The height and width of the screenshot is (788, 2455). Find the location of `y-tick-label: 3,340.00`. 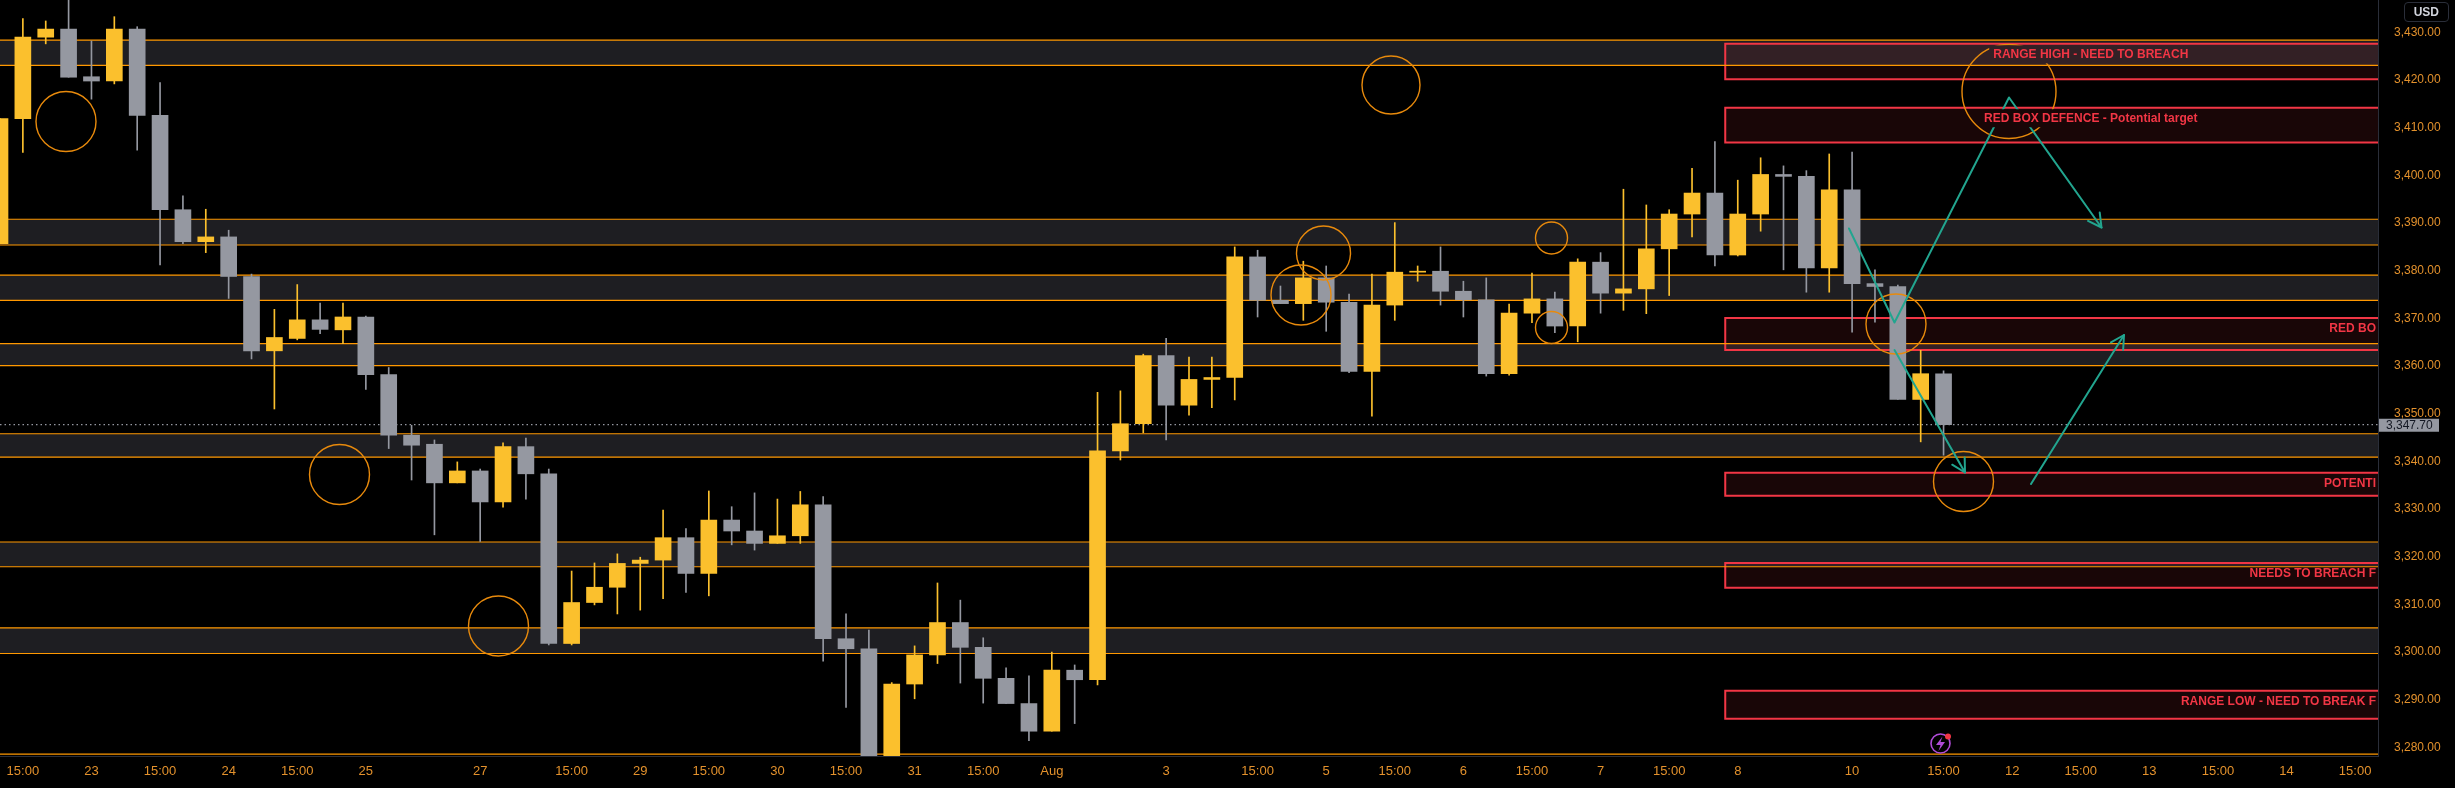

y-tick-label: 3,340.00 is located at coordinates (2418, 460).